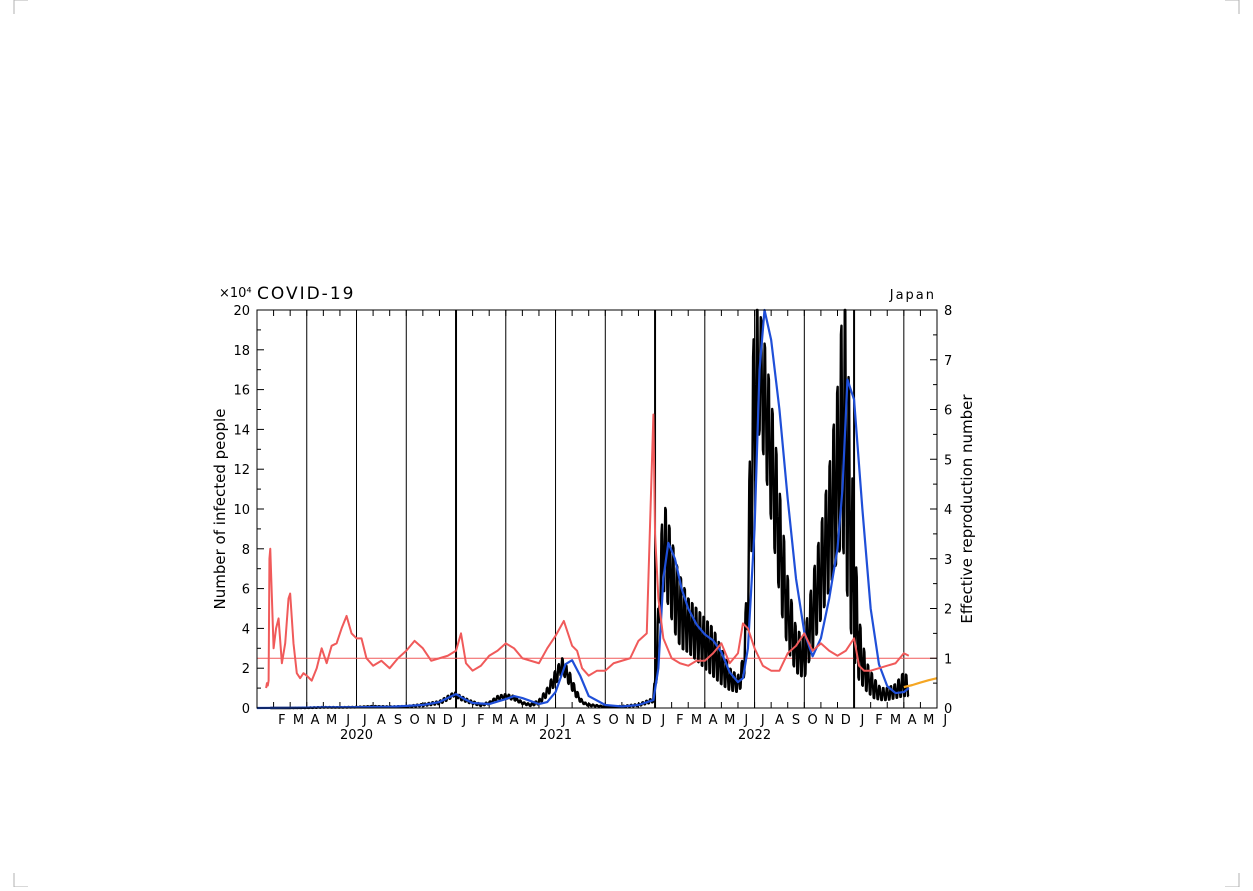 Image resolution: width=1253 pixels, height=891 pixels. What do you see at coordinates (948, 709) in the screenshot?
I see `y-tick-label-right: 0` at bounding box center [948, 709].